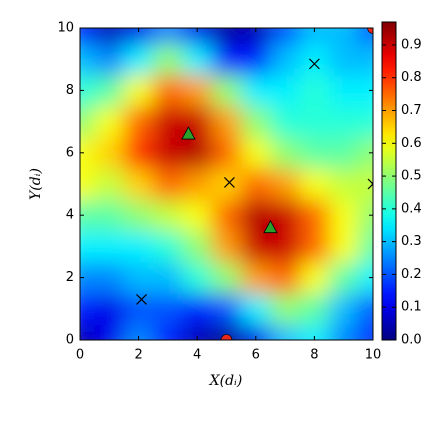 Image resolution: width=443 pixels, height=422 pixels. Describe the element at coordinates (70, 277) in the screenshot. I see `y-tick-label: 2` at that location.